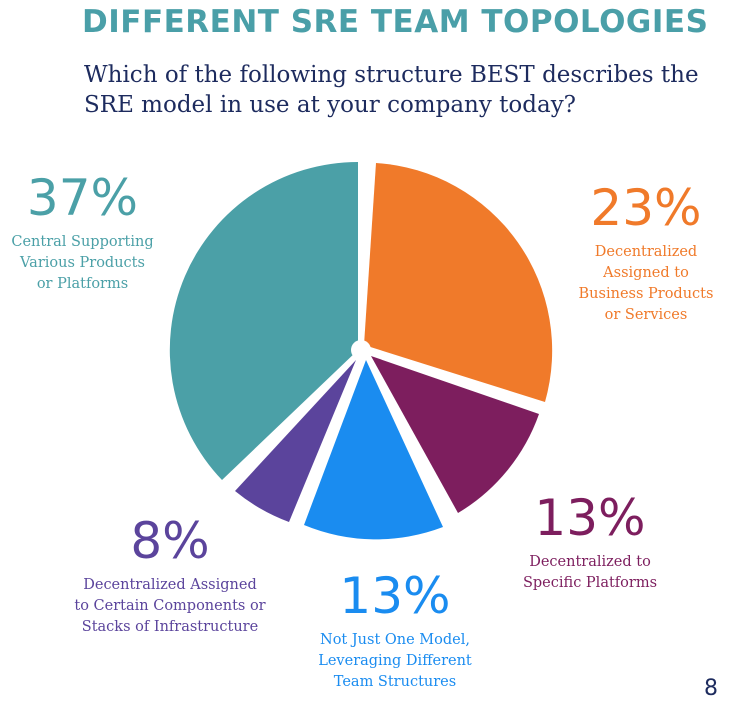 Image resolution: width=736 pixels, height=713 pixels. Describe the element at coordinates (455, 434) in the screenshot. I see `slice-platforms` at that location.